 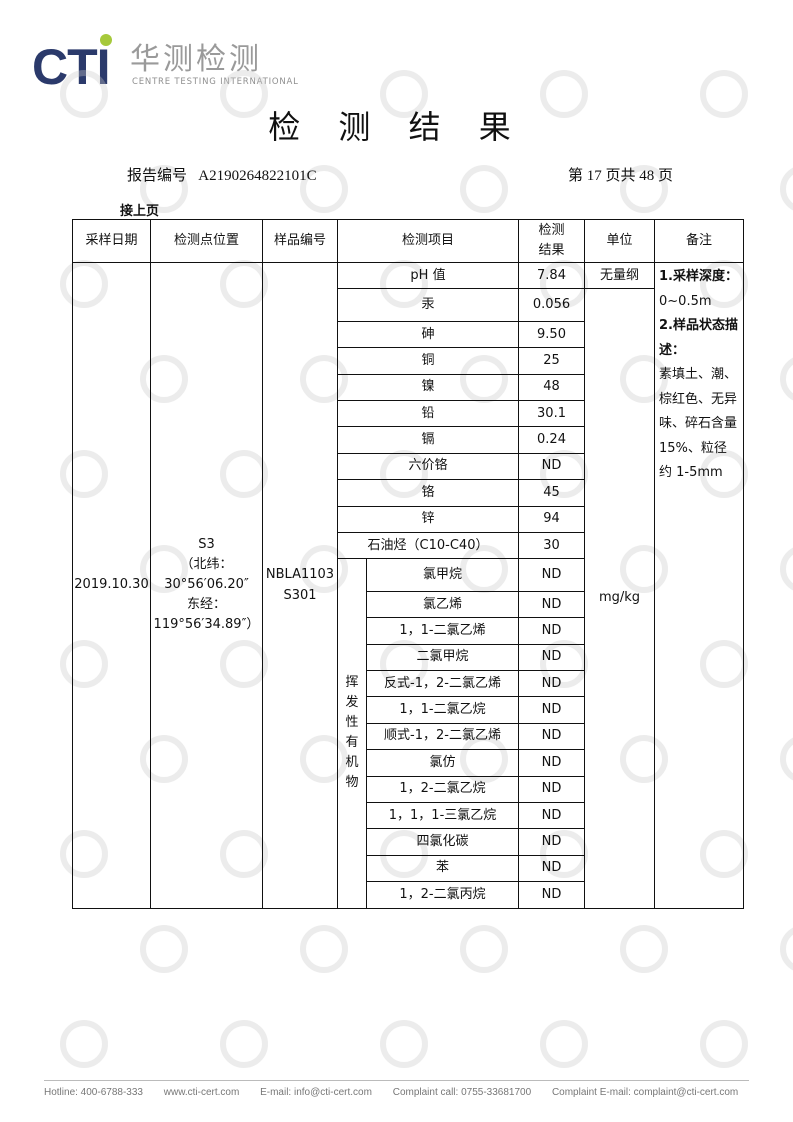 I want to click on test-item: 反式-1，2-二氯乙烯, so click(x=442, y=683).